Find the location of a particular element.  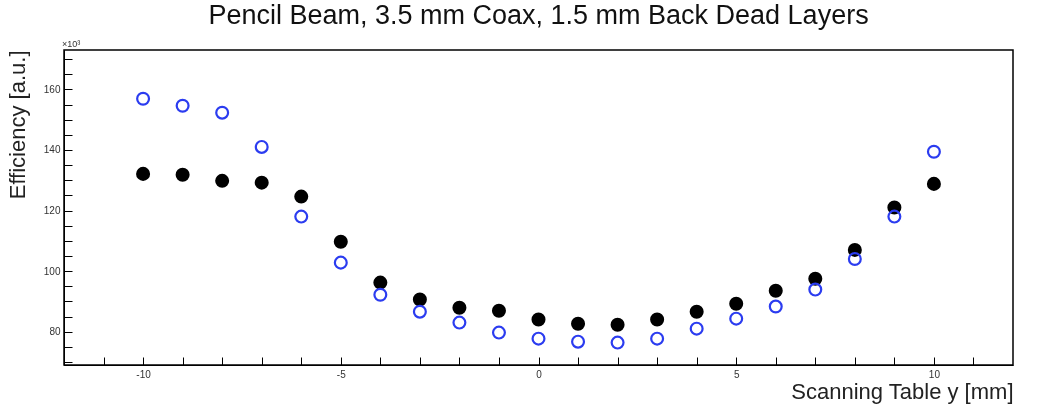

x-tick-label: 5 is located at coordinates (736, 374).